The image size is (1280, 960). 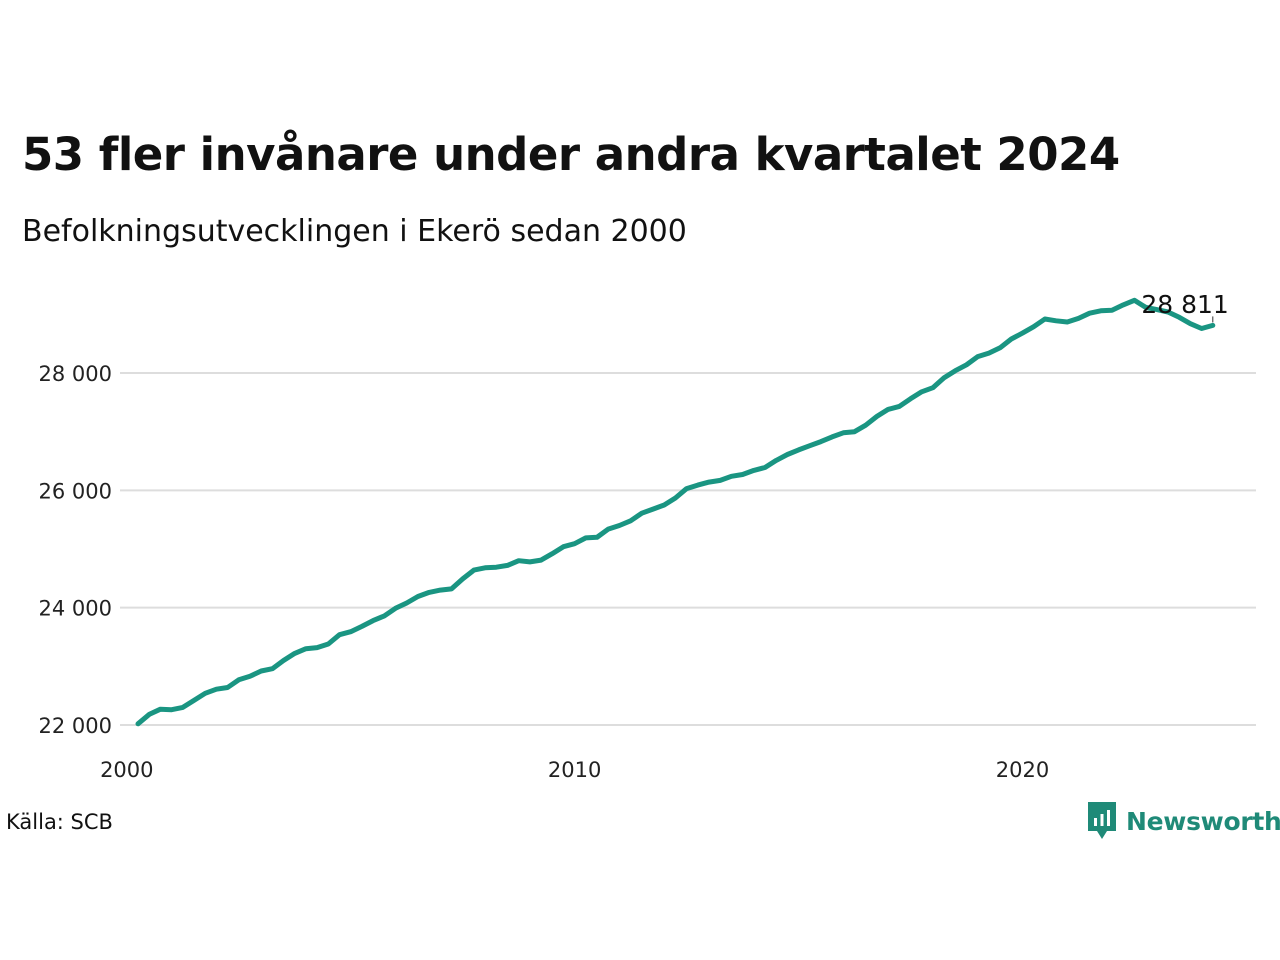 I want to click on y-tick-label: 24 000, so click(x=75, y=609).